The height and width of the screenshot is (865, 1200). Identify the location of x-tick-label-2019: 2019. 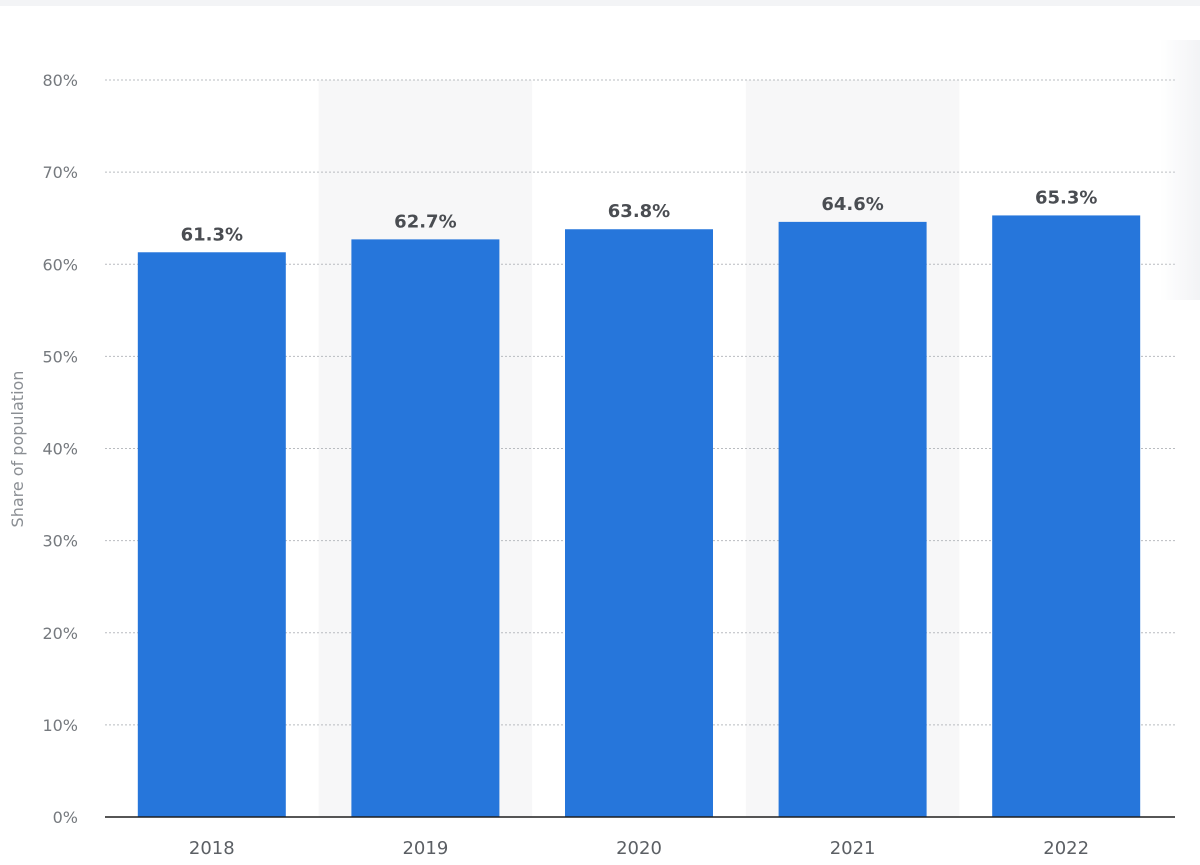
(425, 848).